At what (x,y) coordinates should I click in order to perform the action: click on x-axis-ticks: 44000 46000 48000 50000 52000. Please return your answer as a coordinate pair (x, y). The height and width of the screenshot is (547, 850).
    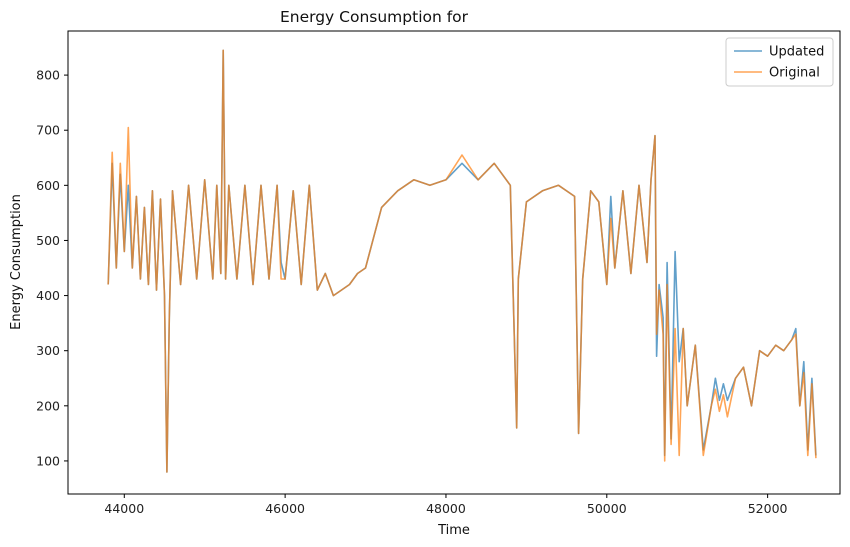
    Looking at the image, I should click on (446, 505).